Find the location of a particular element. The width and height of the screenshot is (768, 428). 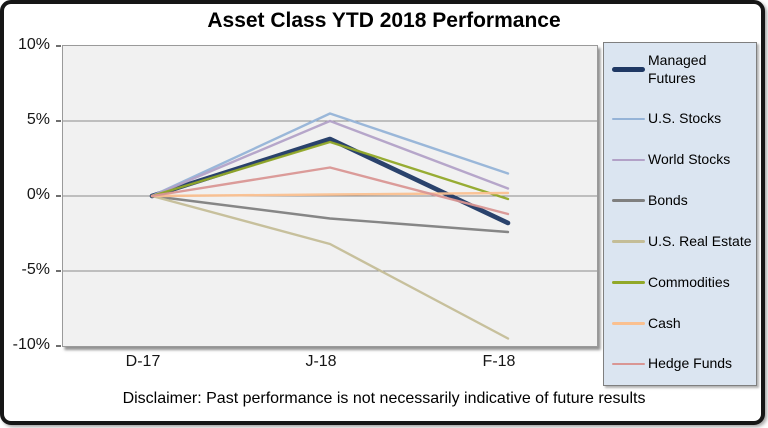

chart-title: Asset Class YTD 2018 Performance is located at coordinates (384, 20).